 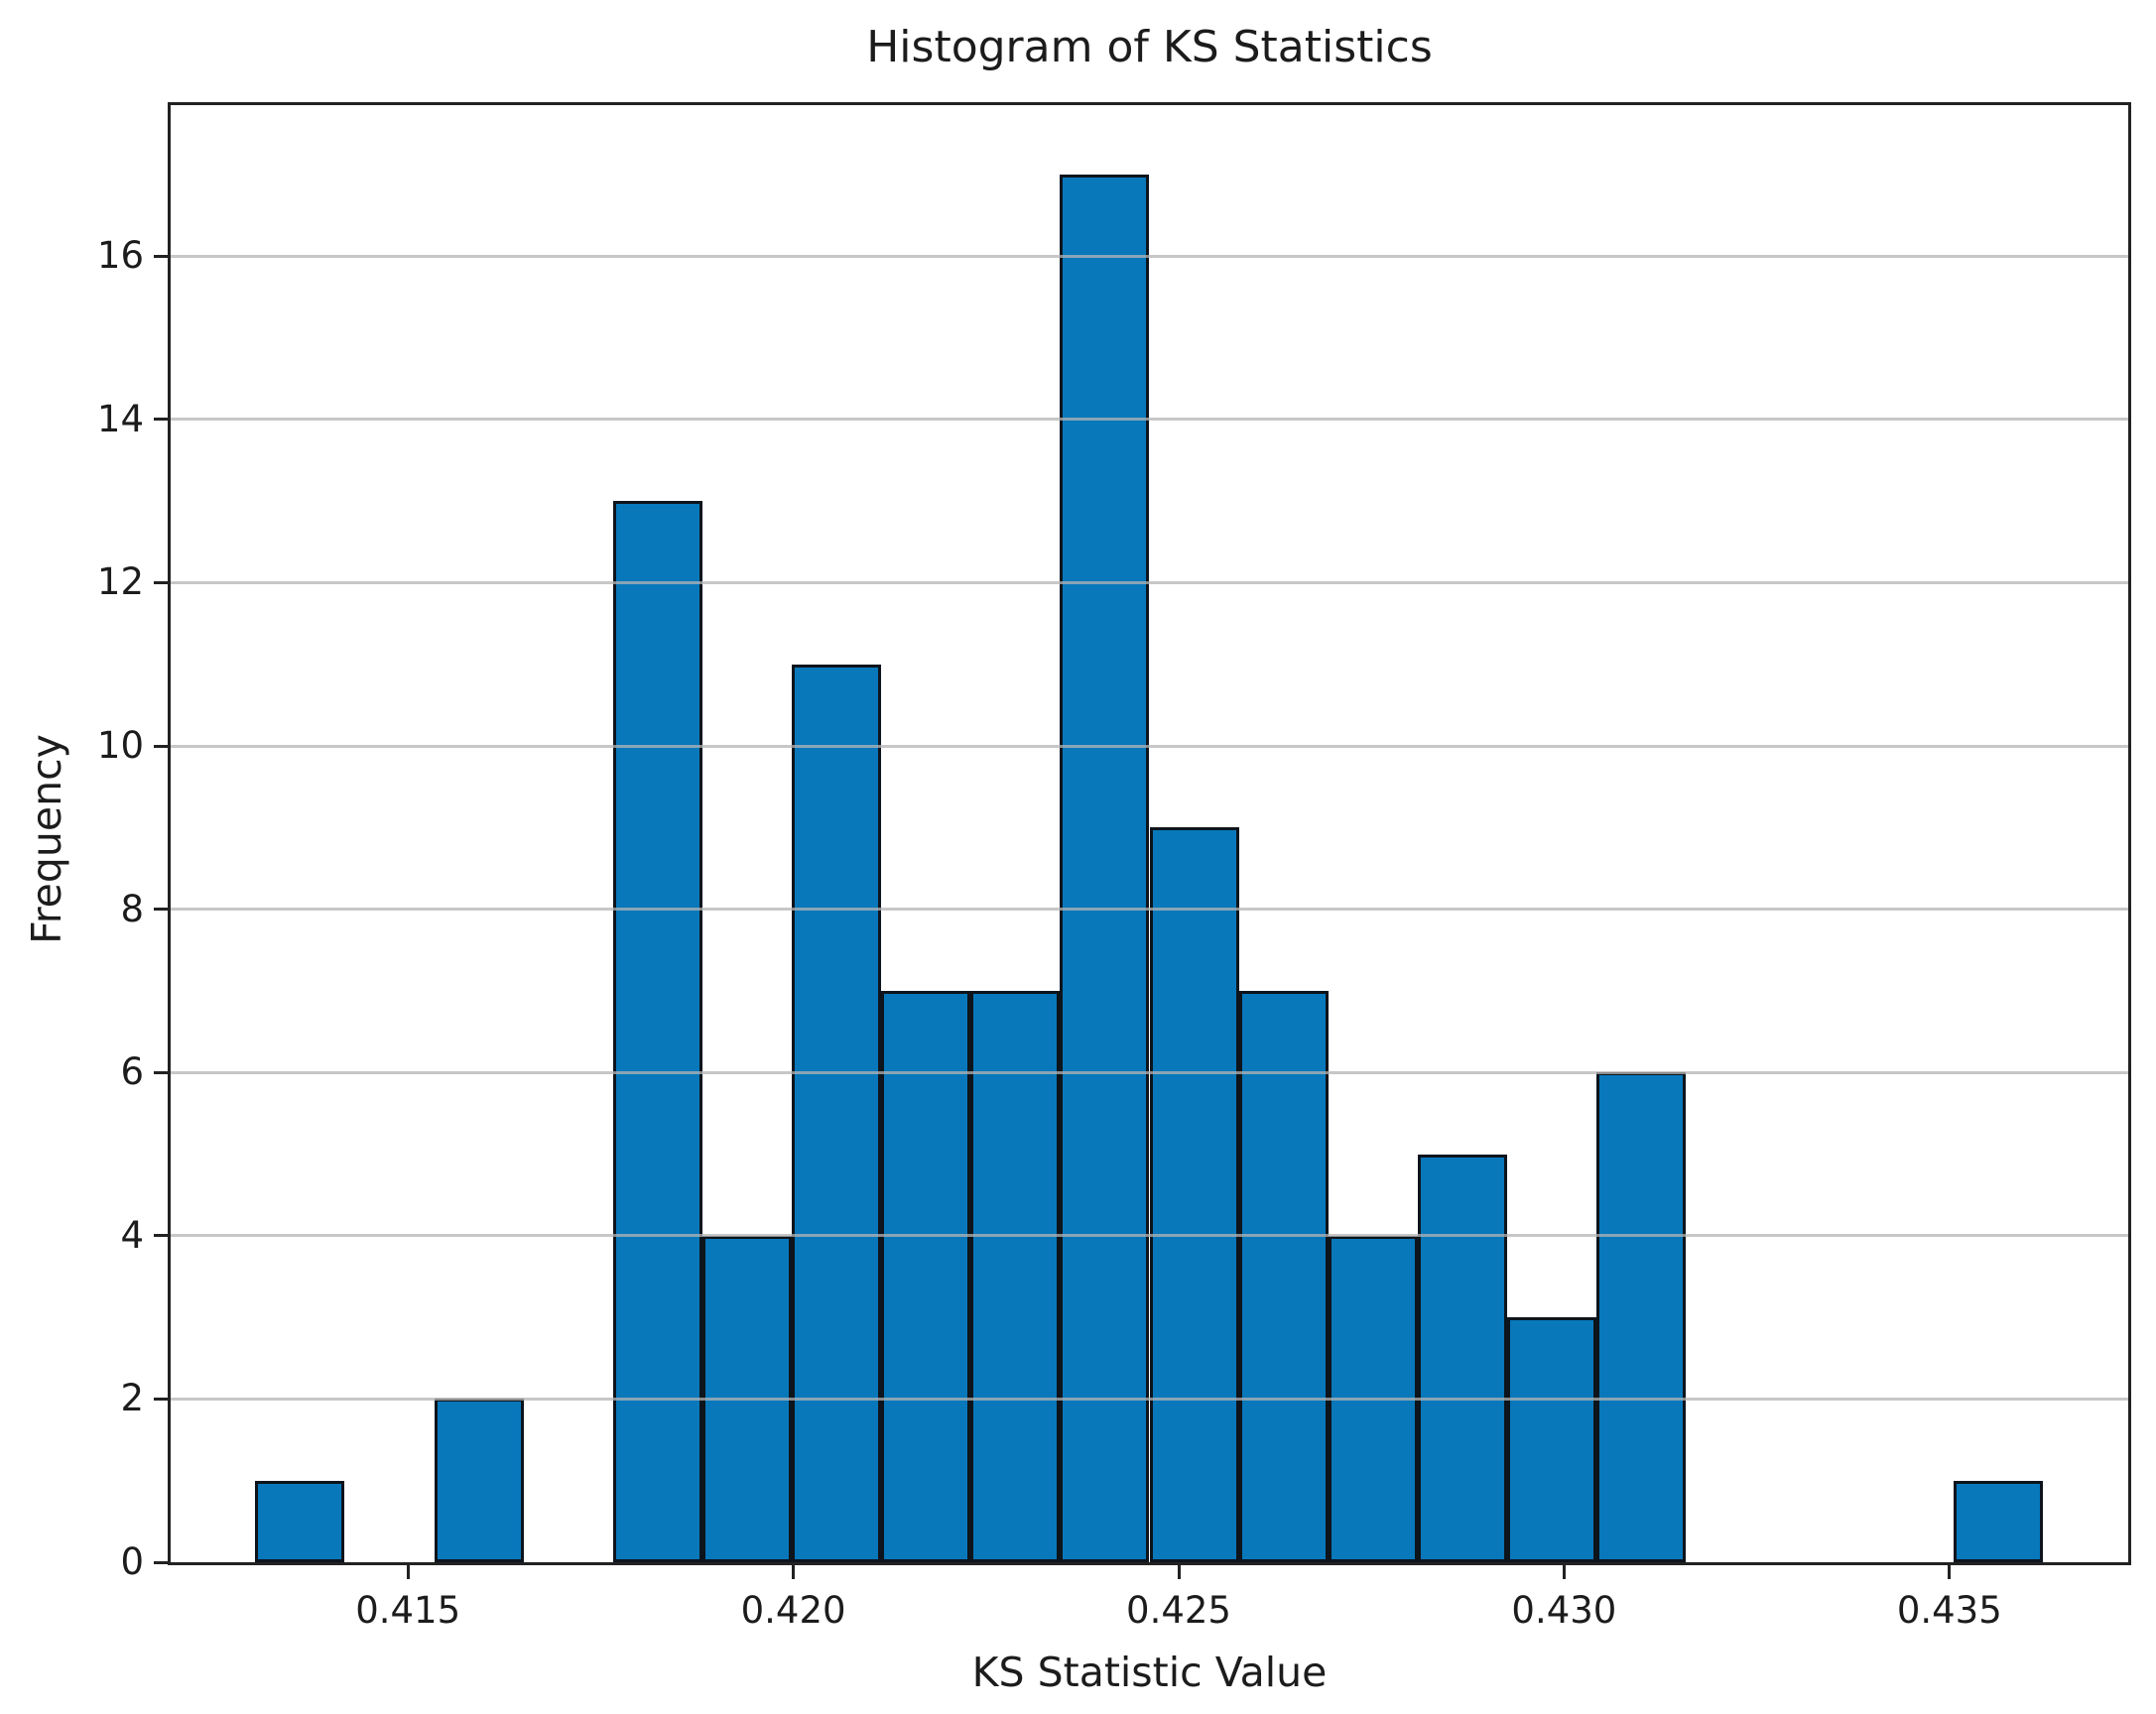 What do you see at coordinates (132, 1561) in the screenshot?
I see `y-tick-label: 0` at bounding box center [132, 1561].